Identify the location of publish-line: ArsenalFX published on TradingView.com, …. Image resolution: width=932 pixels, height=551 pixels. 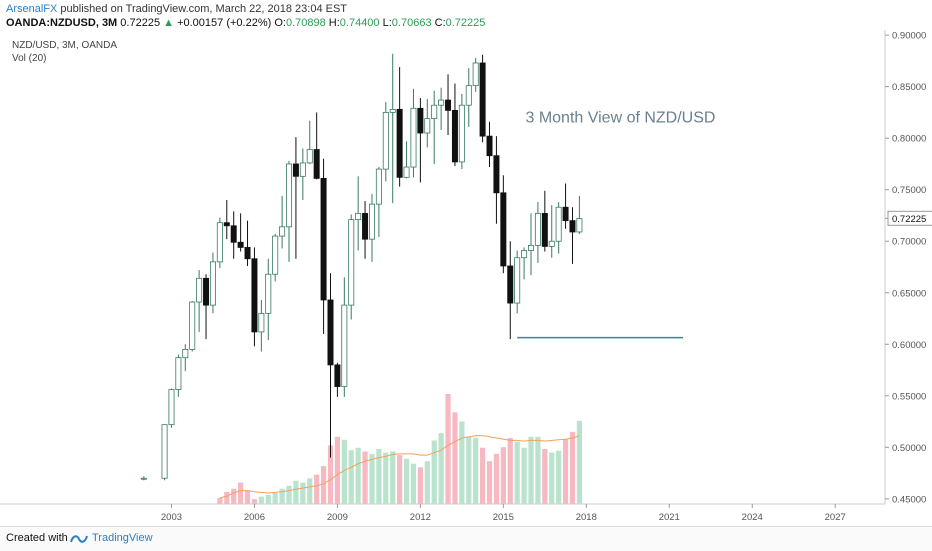
(176, 9).